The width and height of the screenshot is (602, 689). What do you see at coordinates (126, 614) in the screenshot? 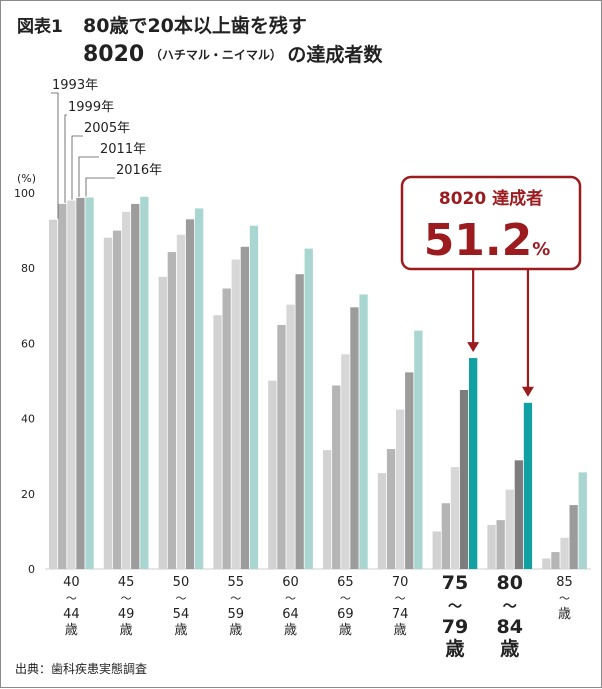
I see `x-label-bottom: 49` at bounding box center [126, 614].